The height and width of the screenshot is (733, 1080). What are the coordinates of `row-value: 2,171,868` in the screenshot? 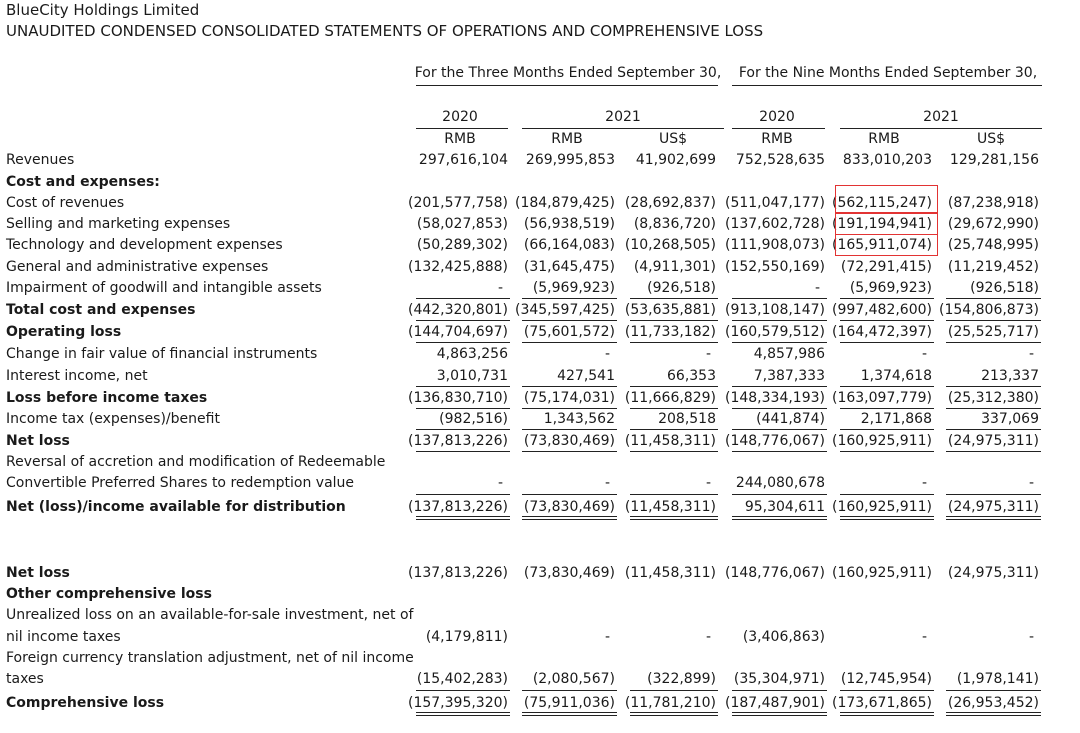 It's located at (896, 419).